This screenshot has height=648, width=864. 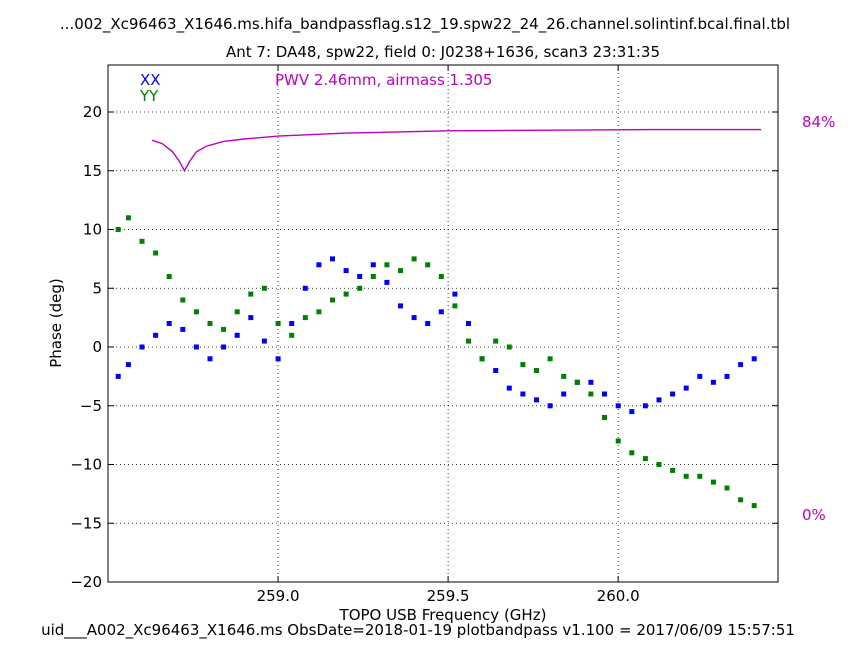 What do you see at coordinates (818, 122) in the screenshot?
I see `transmission-top-label: 84%` at bounding box center [818, 122].